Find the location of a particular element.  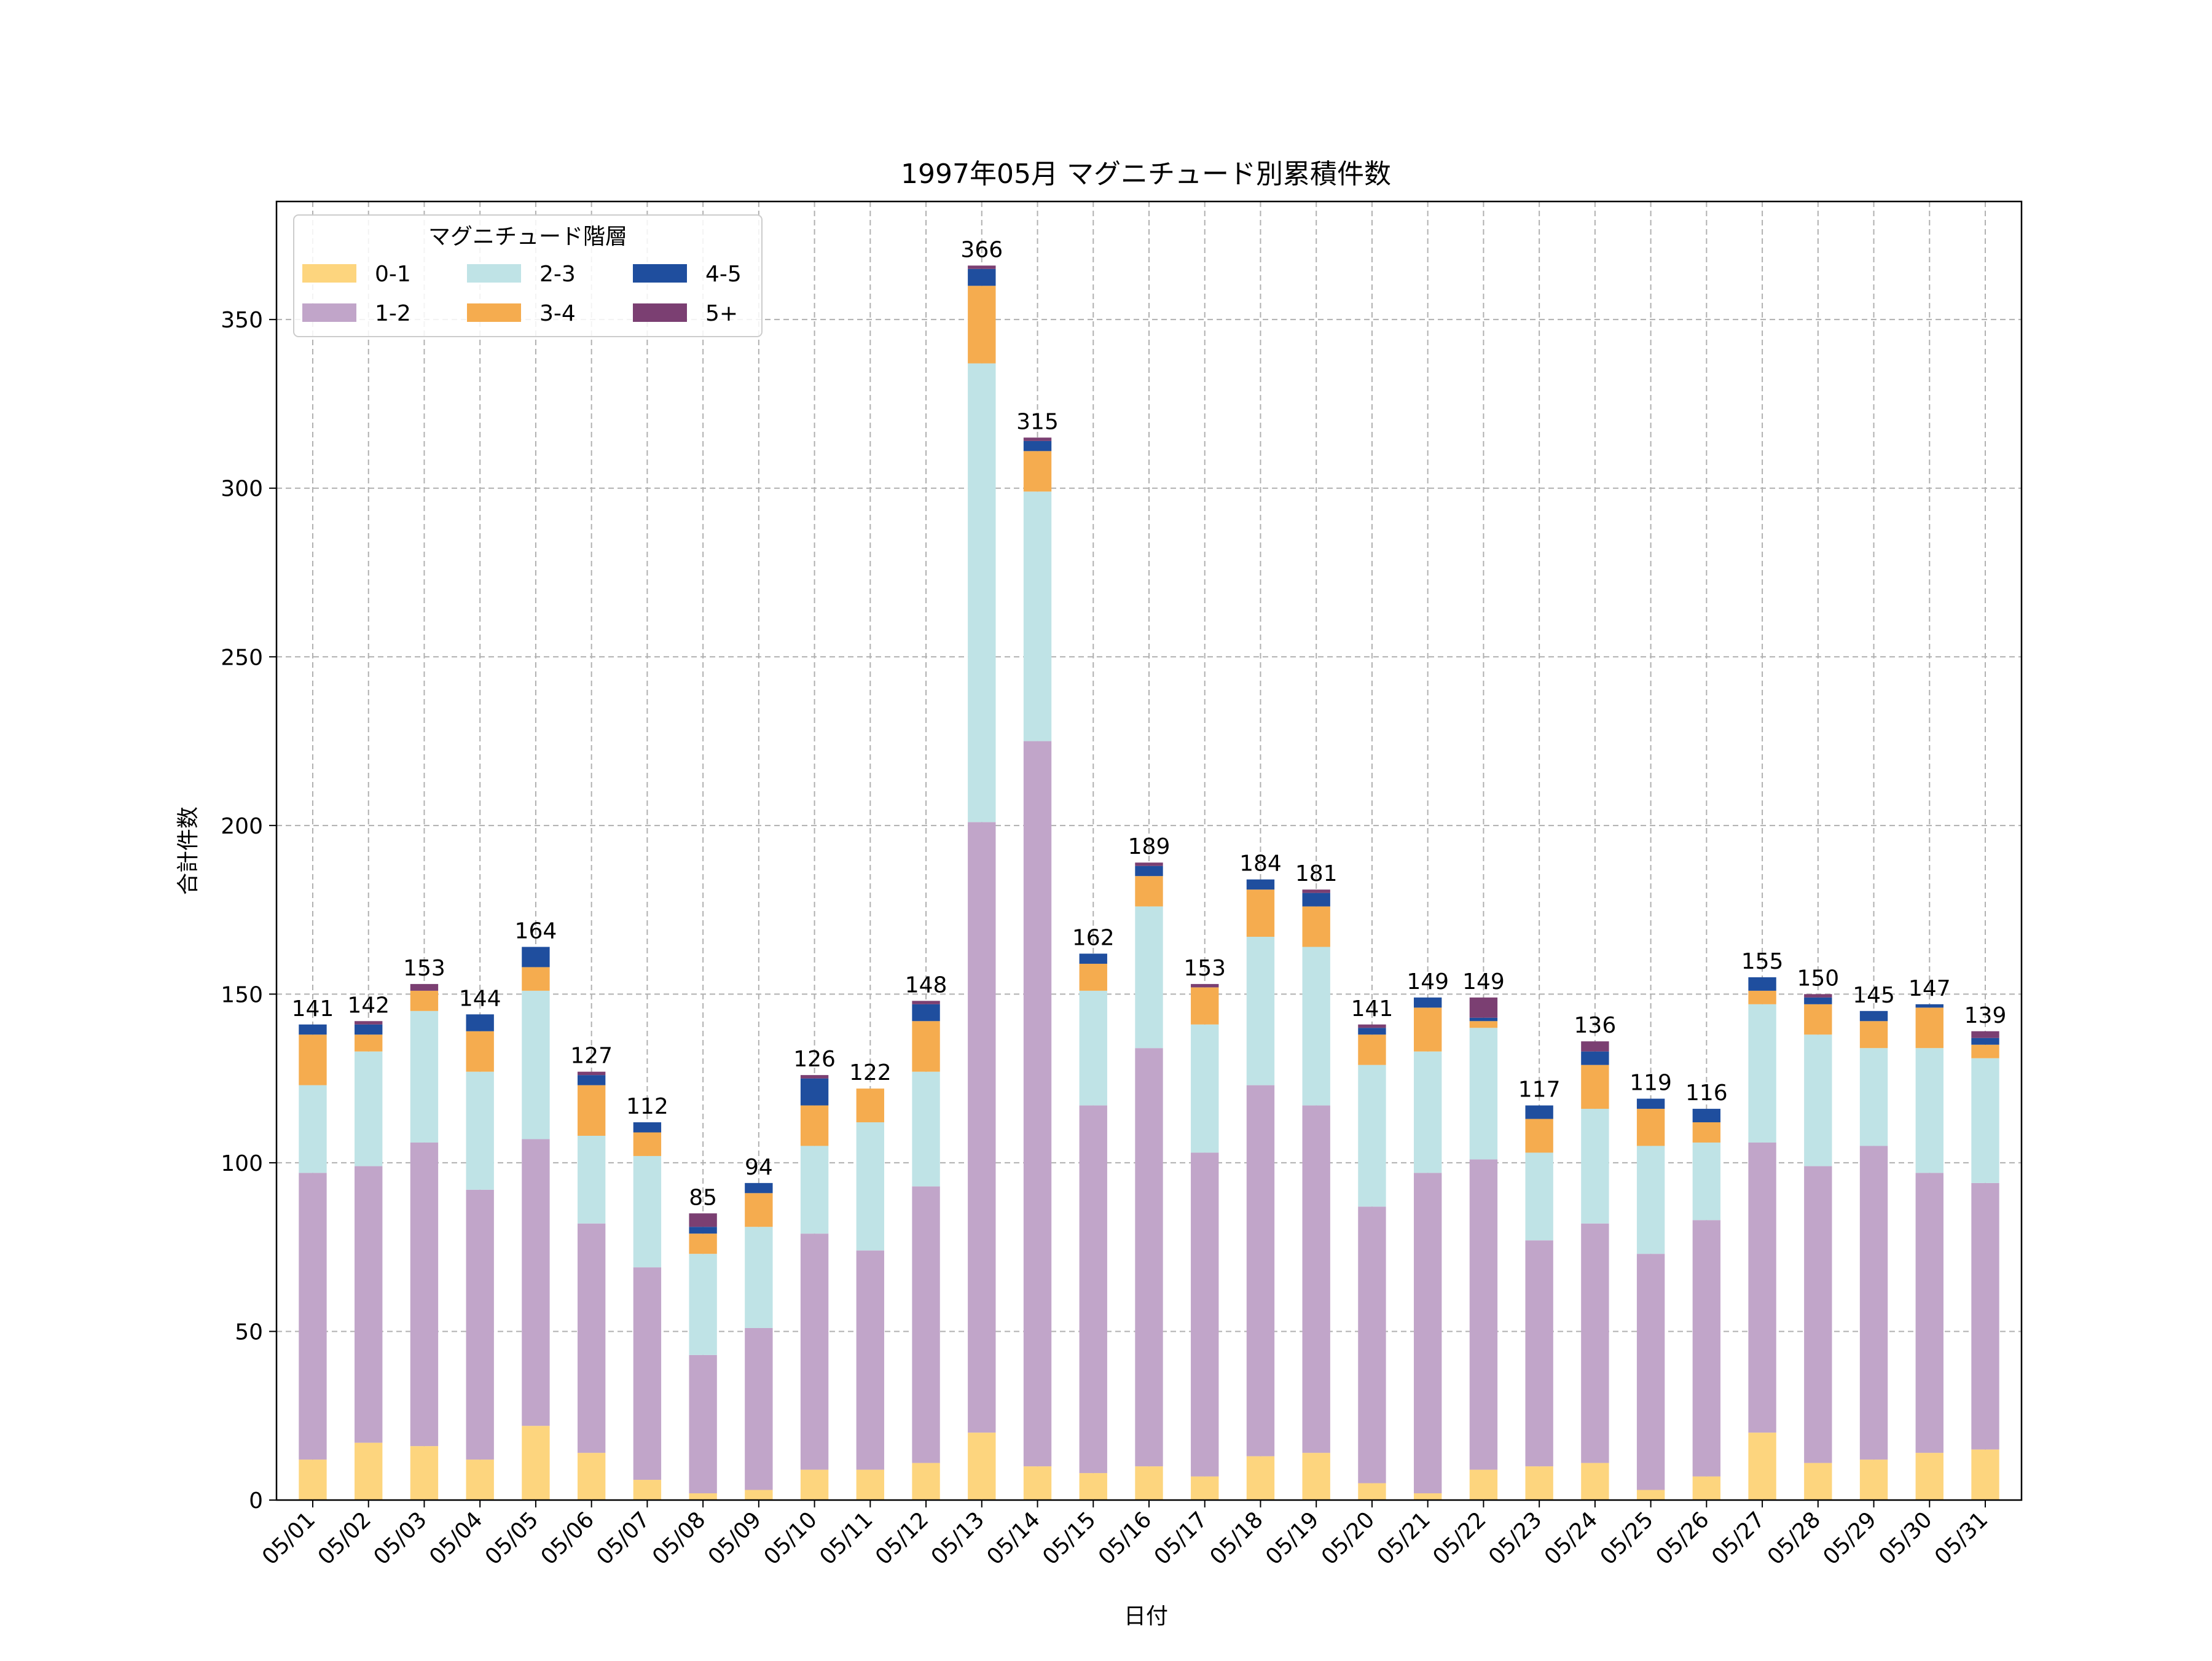

x-tick-label: 05/22 is located at coordinates (1459, 1538).